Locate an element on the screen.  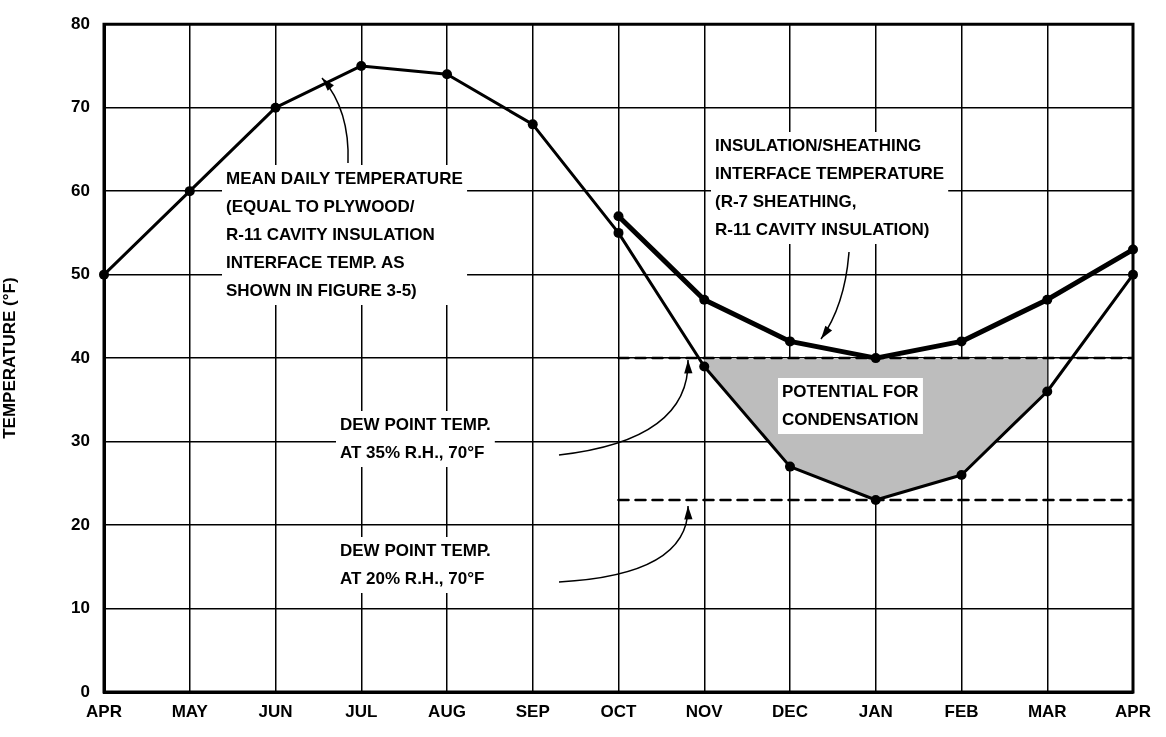
x-tick-label: JAN is located at coordinates (875, 711).